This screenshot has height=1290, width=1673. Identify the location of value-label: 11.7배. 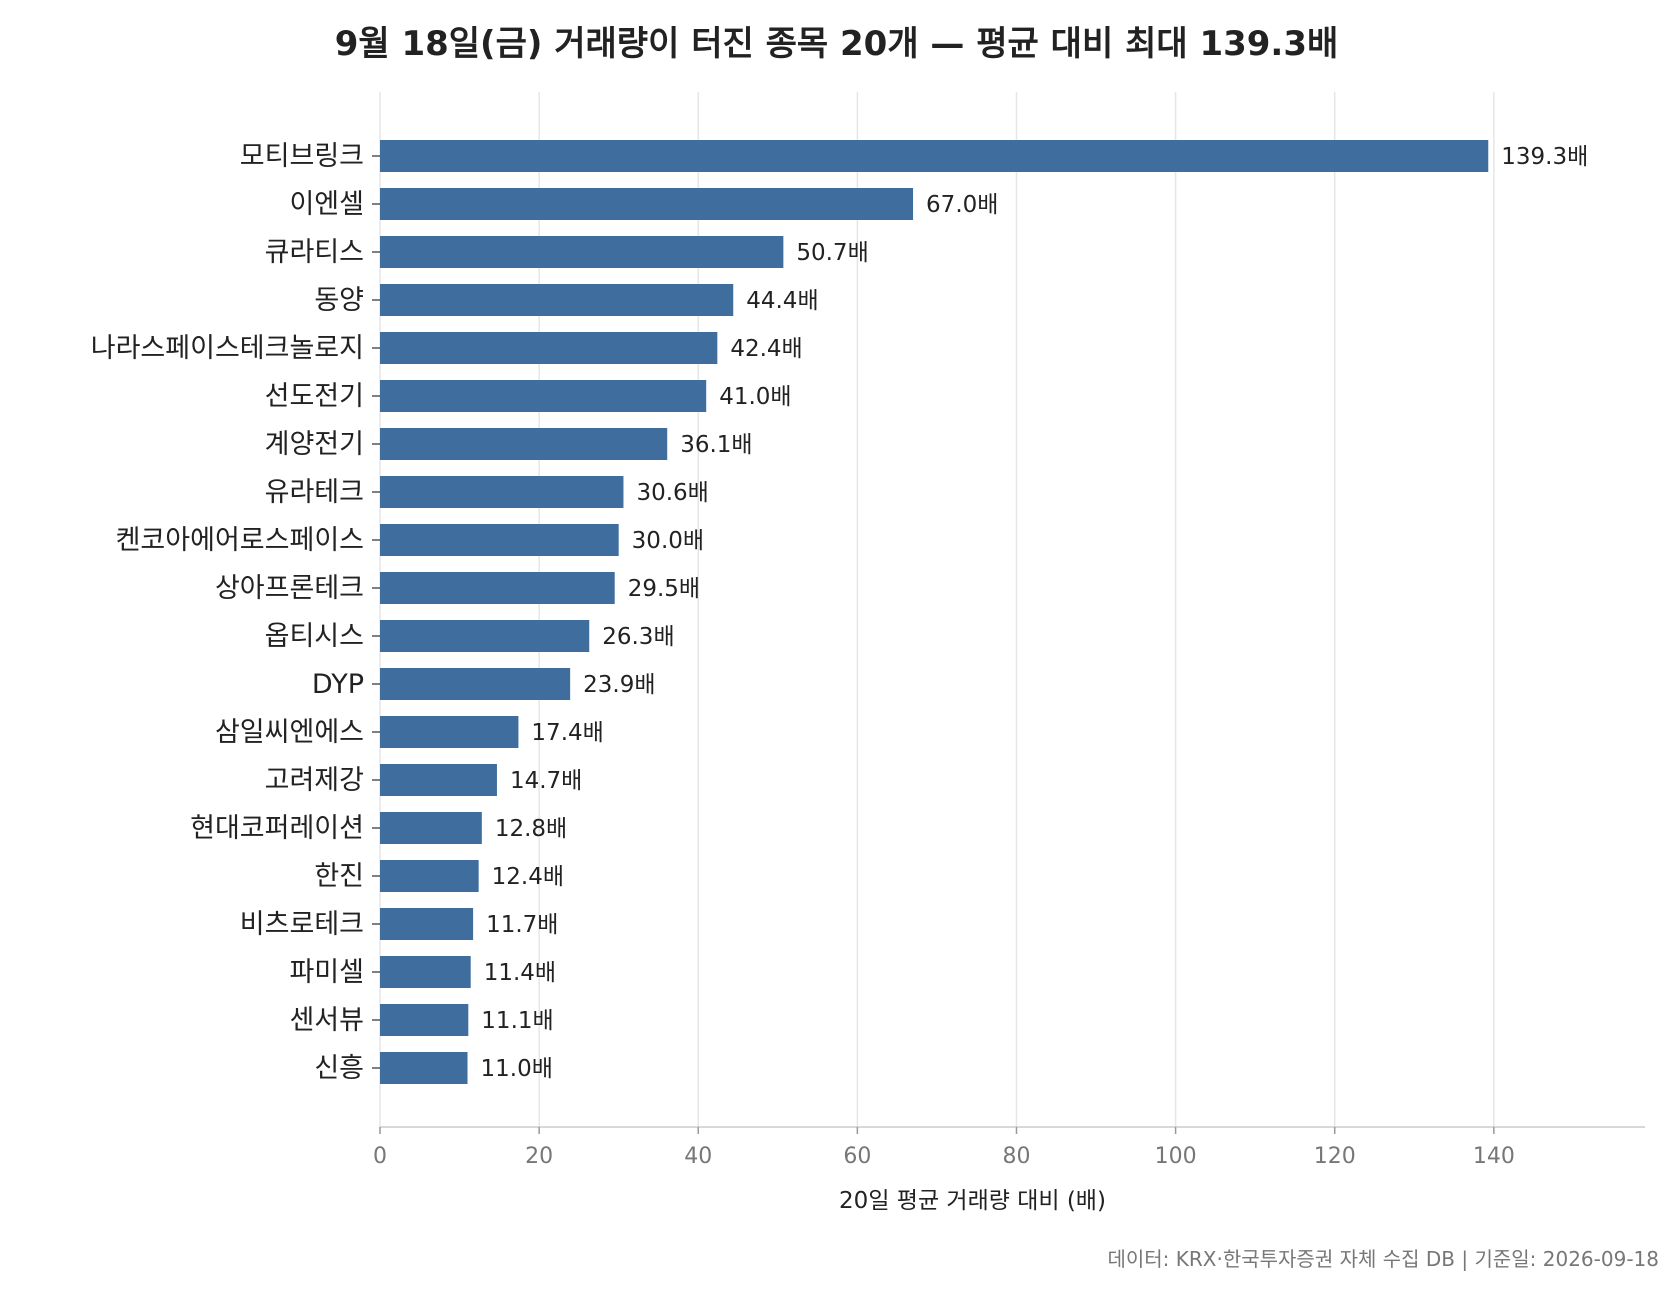
(522, 925).